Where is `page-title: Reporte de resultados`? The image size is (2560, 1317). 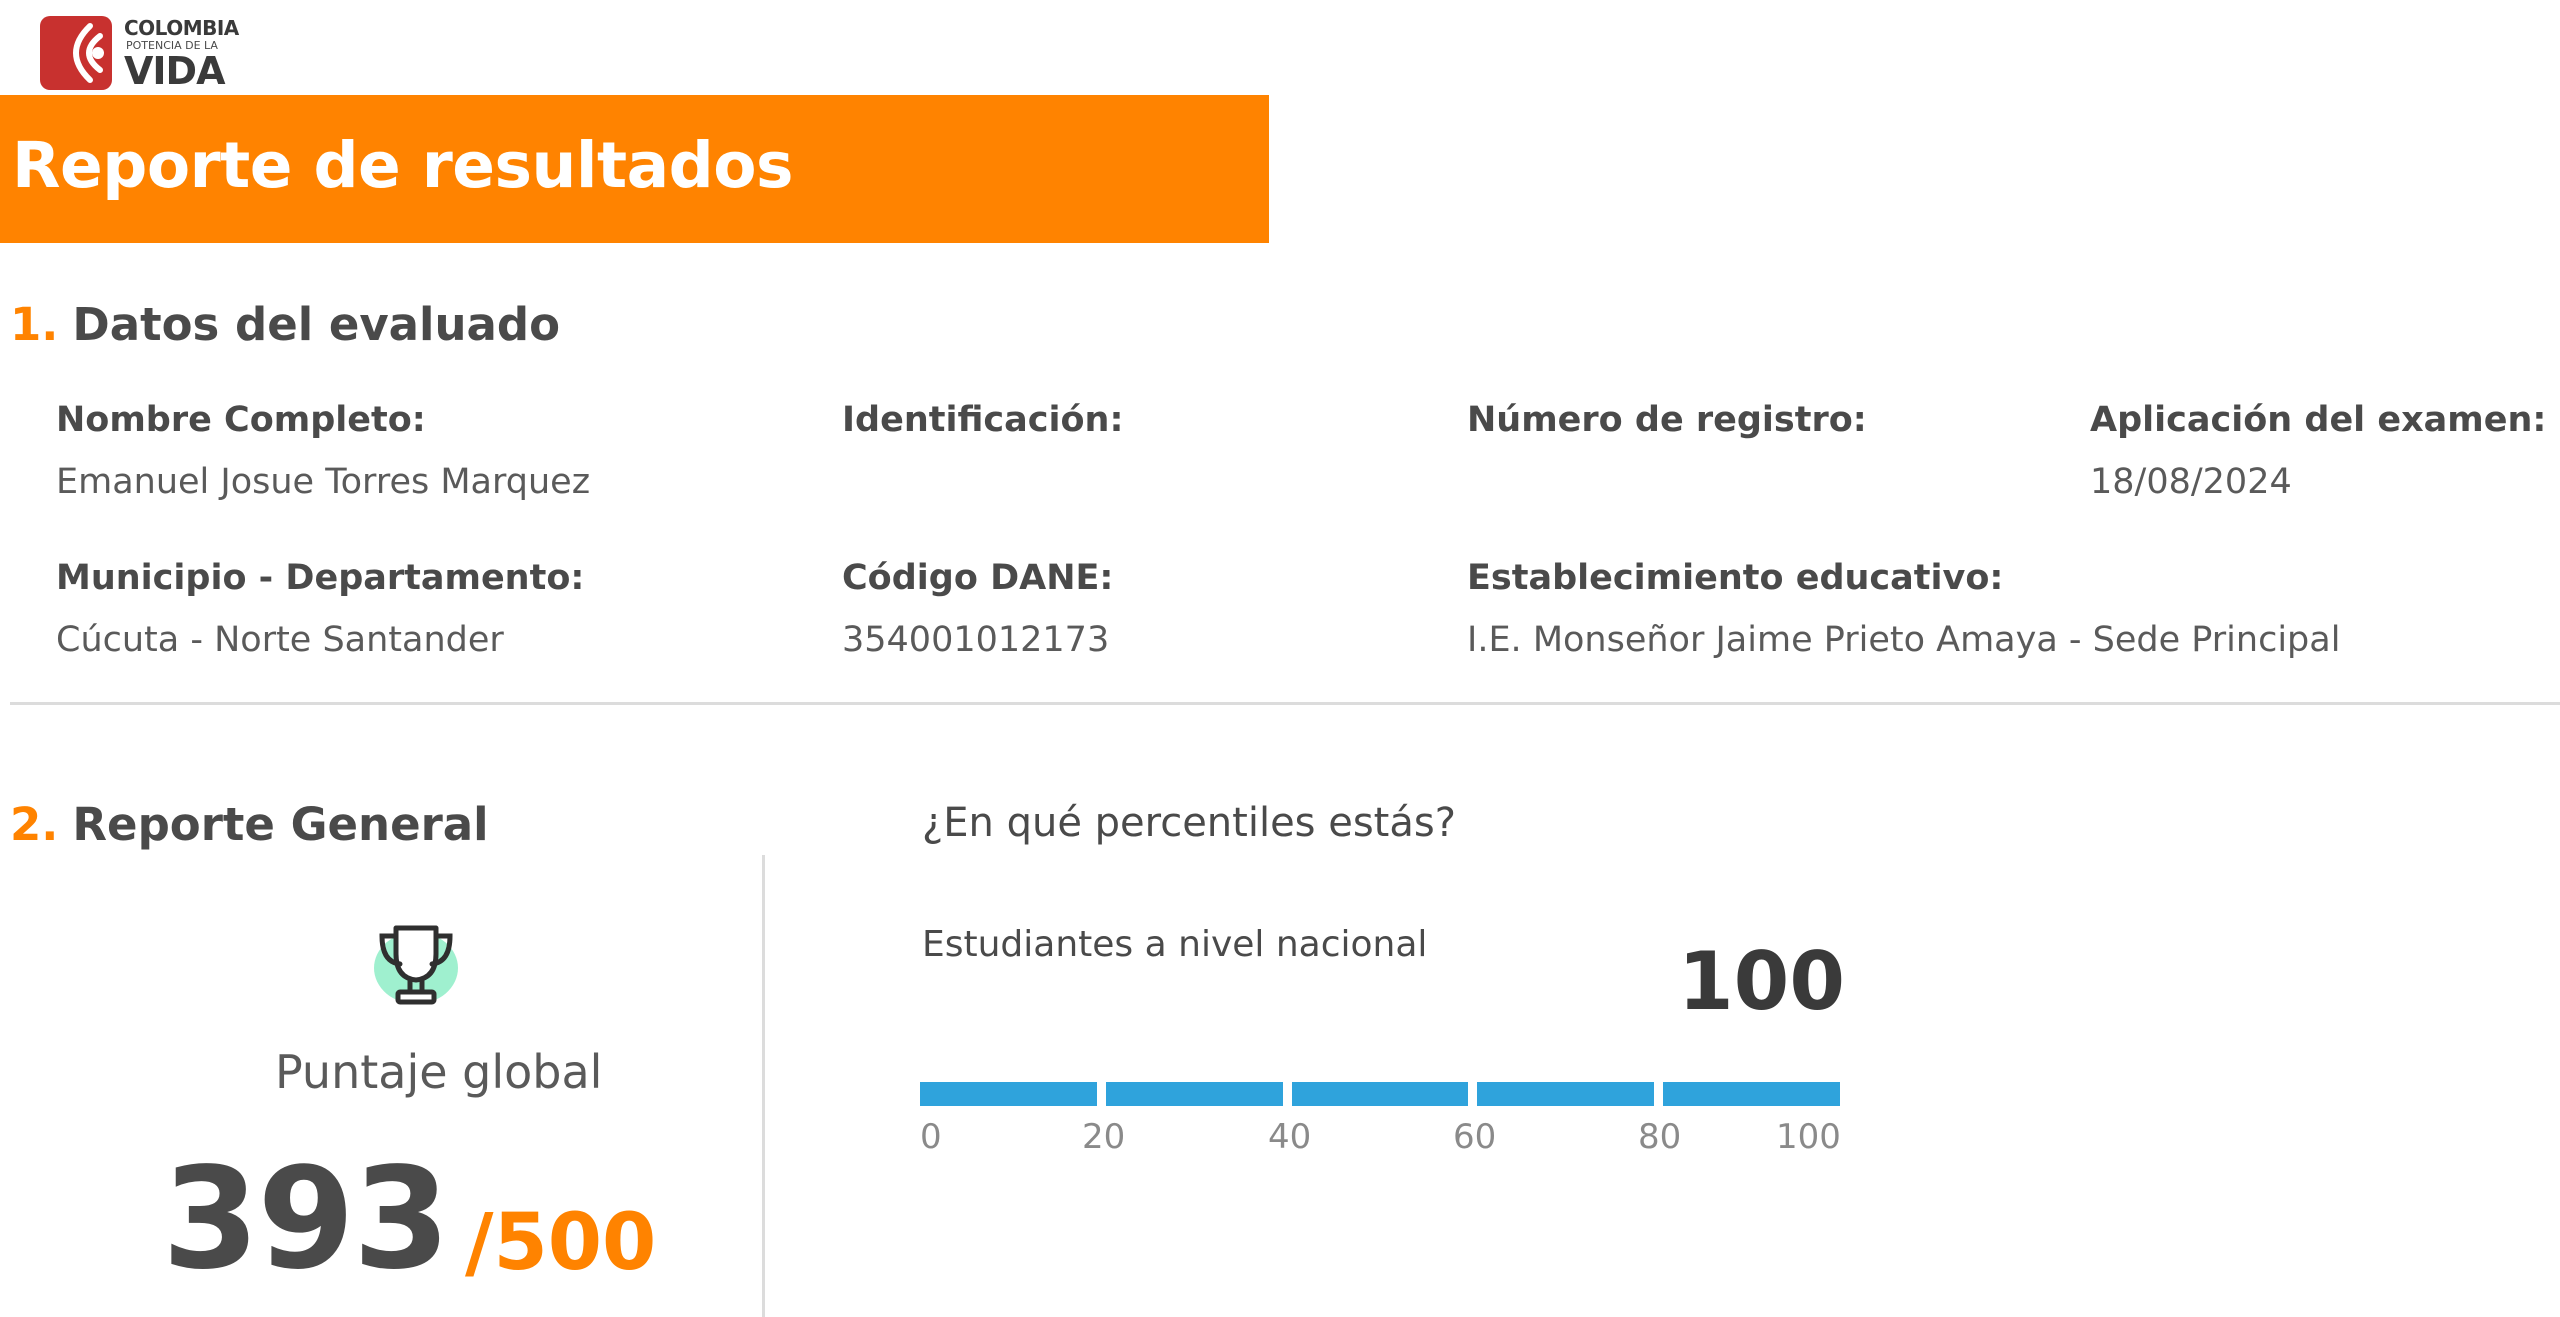
page-title: Reporte de resultados is located at coordinates (402, 165).